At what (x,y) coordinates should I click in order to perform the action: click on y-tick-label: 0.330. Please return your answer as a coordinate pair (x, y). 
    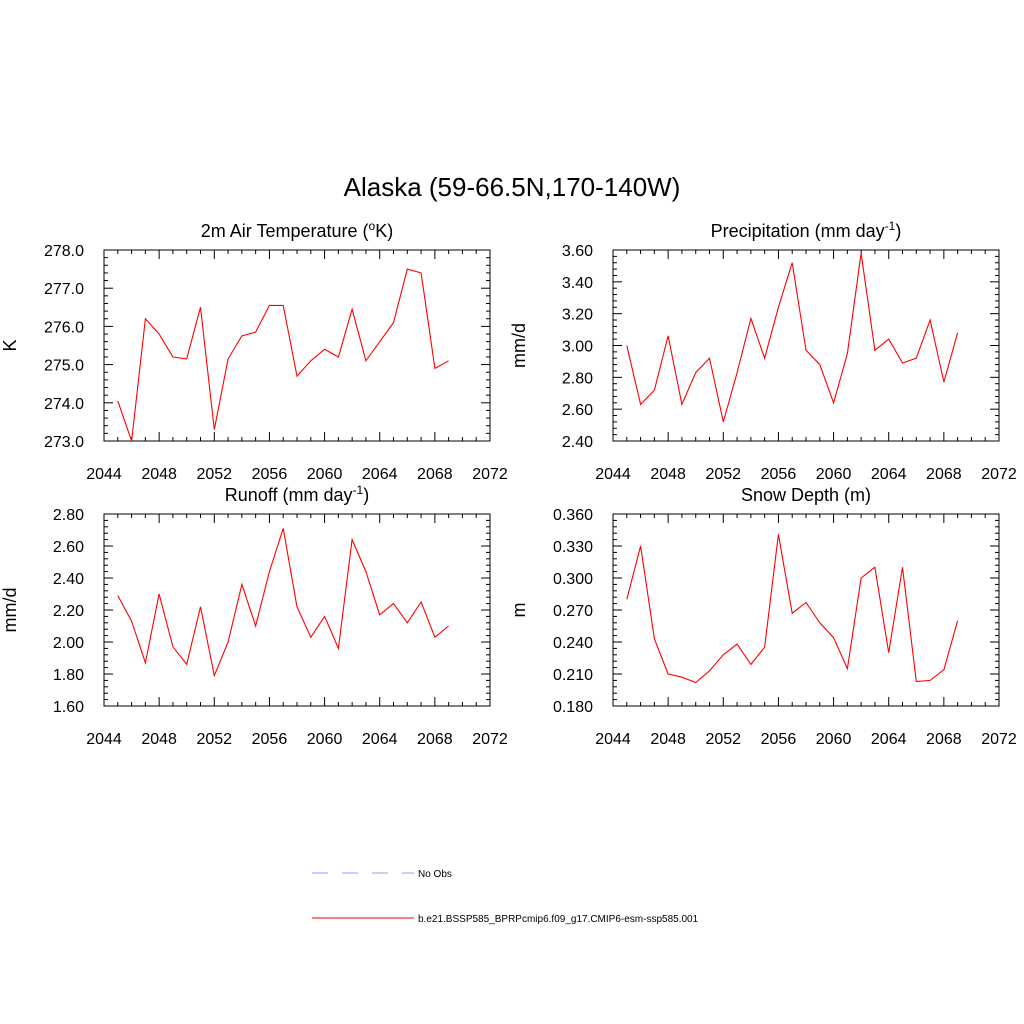
    Looking at the image, I should click on (573, 547).